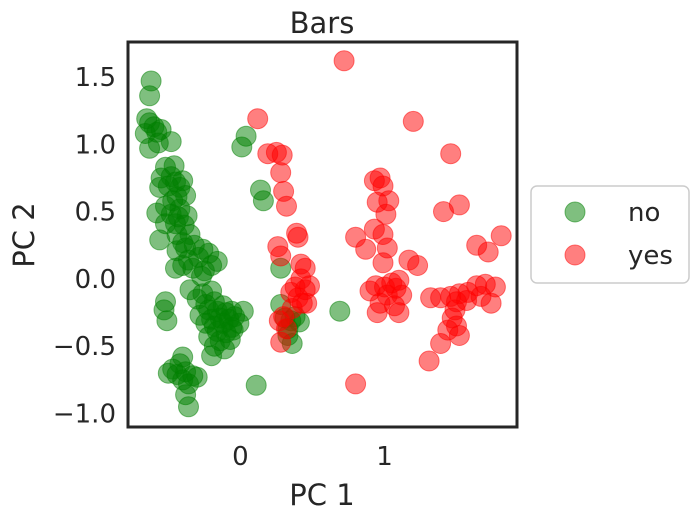  What do you see at coordinates (644, 213) in the screenshot?
I see `legend-label-no: no` at bounding box center [644, 213].